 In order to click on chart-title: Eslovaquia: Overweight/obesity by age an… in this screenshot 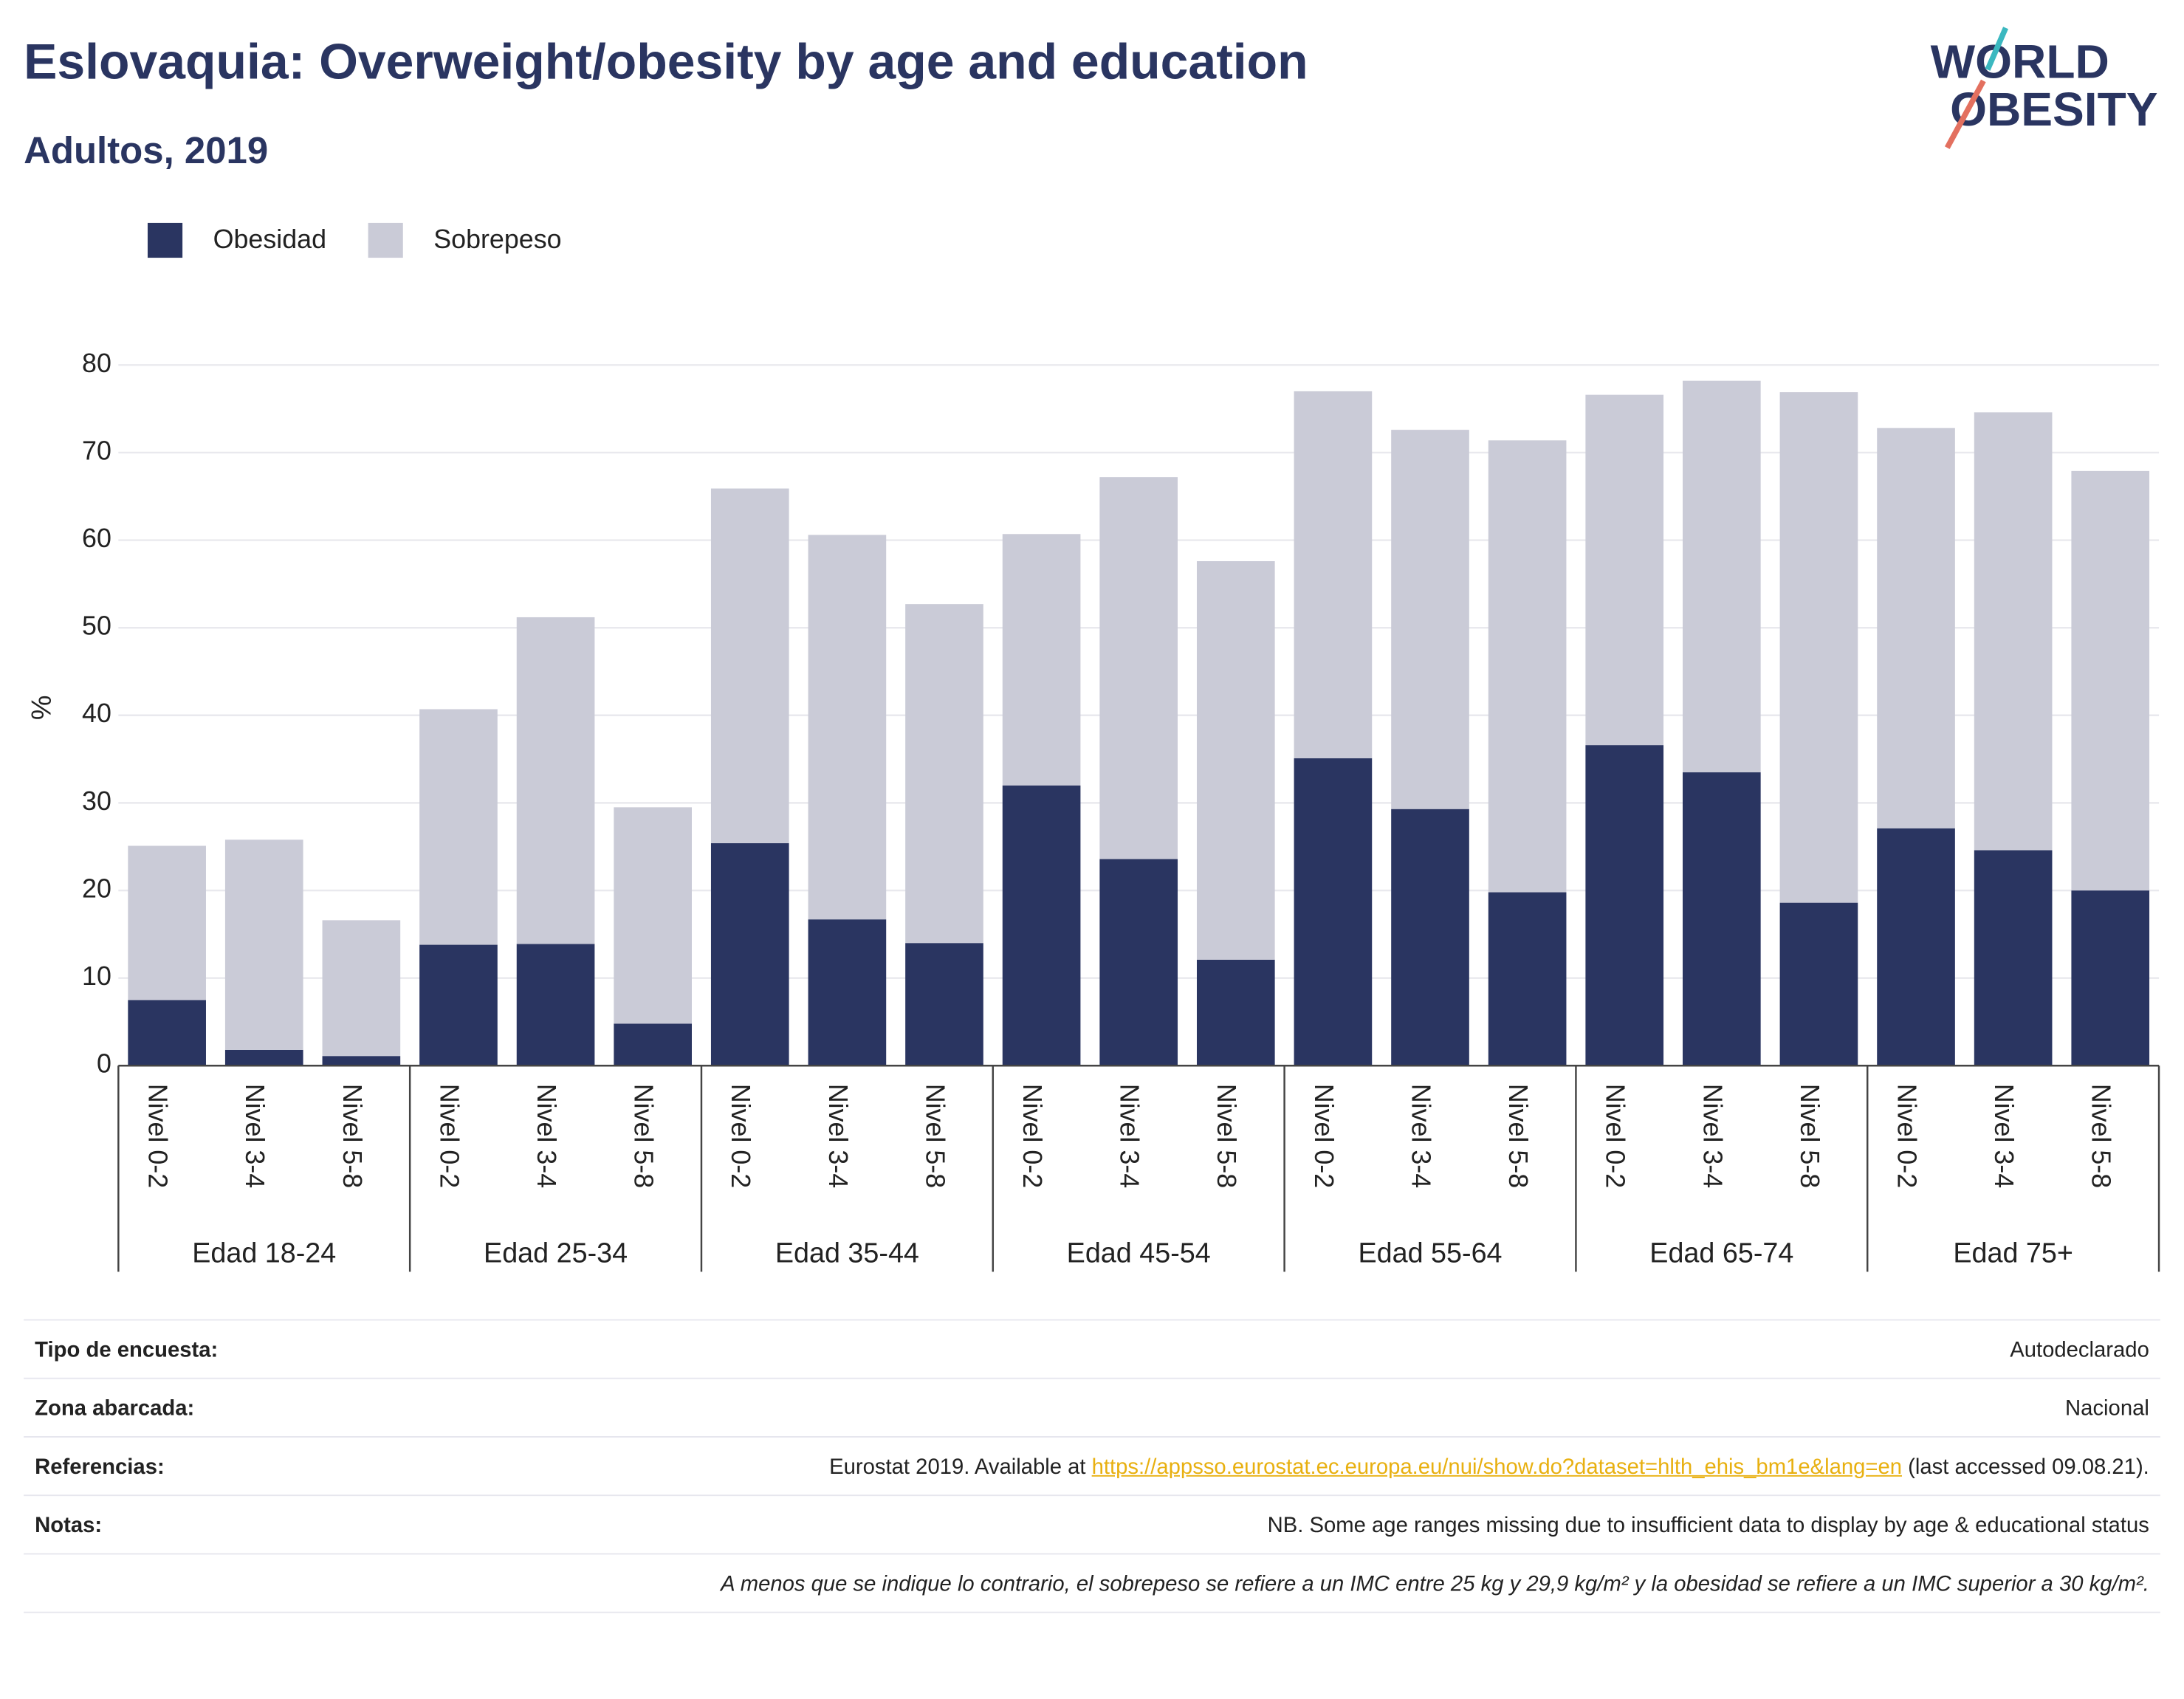, I will do `click(666, 62)`.